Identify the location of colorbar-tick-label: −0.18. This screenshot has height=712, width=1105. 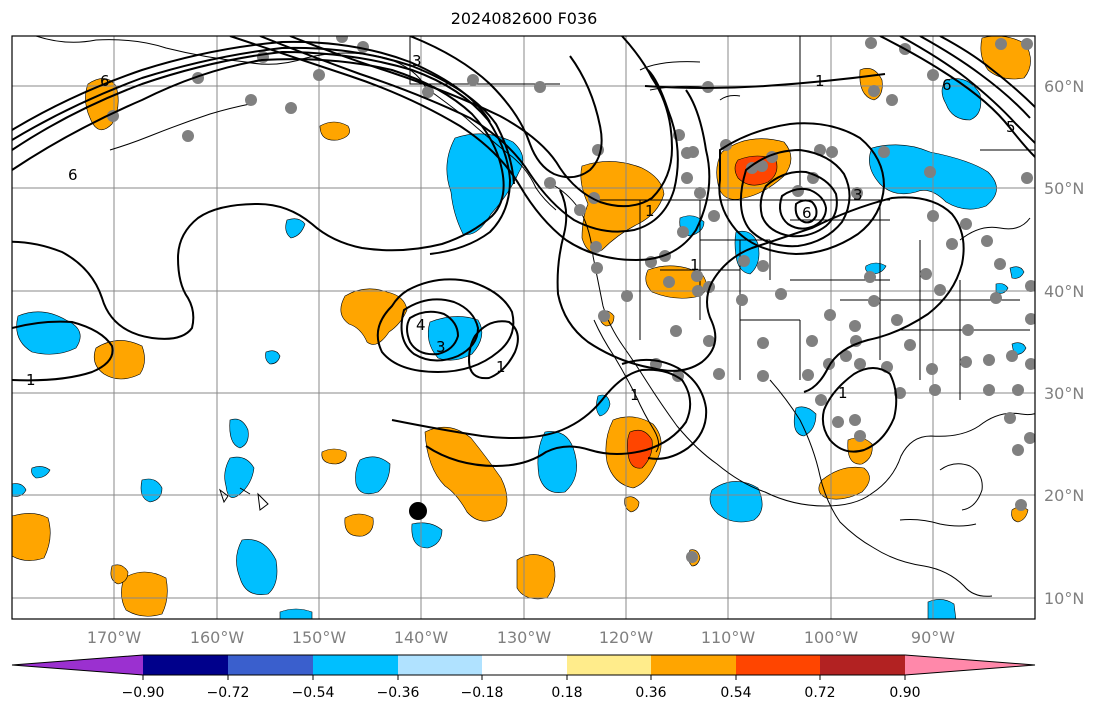
(482, 693).